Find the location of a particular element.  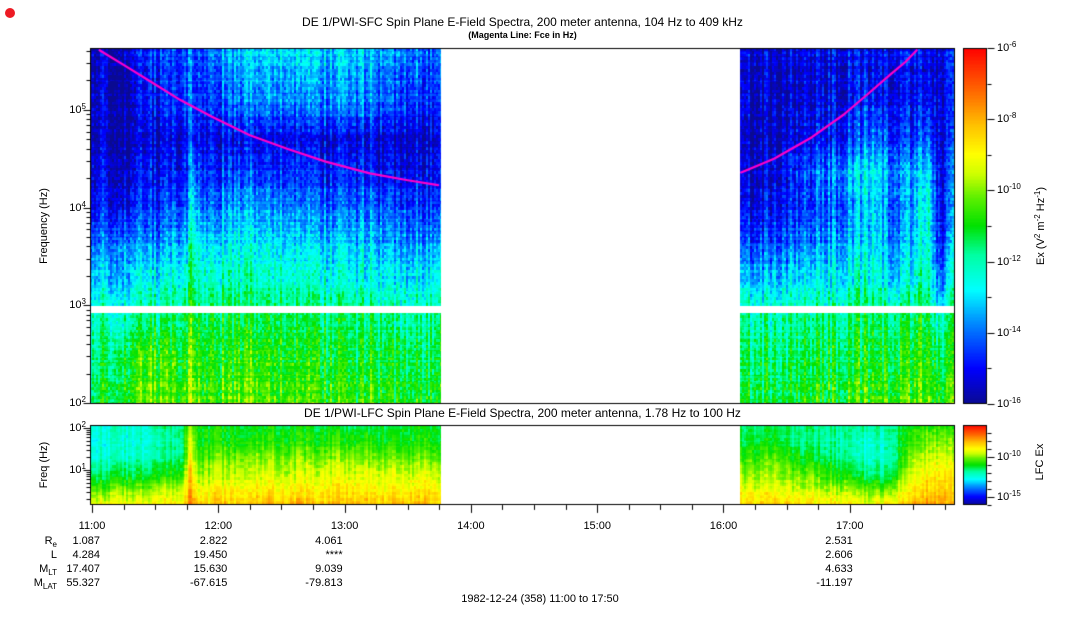

sfc-colorbar-label: Ex (V2 m-2 Hz-1) is located at coordinates (1040, 226).